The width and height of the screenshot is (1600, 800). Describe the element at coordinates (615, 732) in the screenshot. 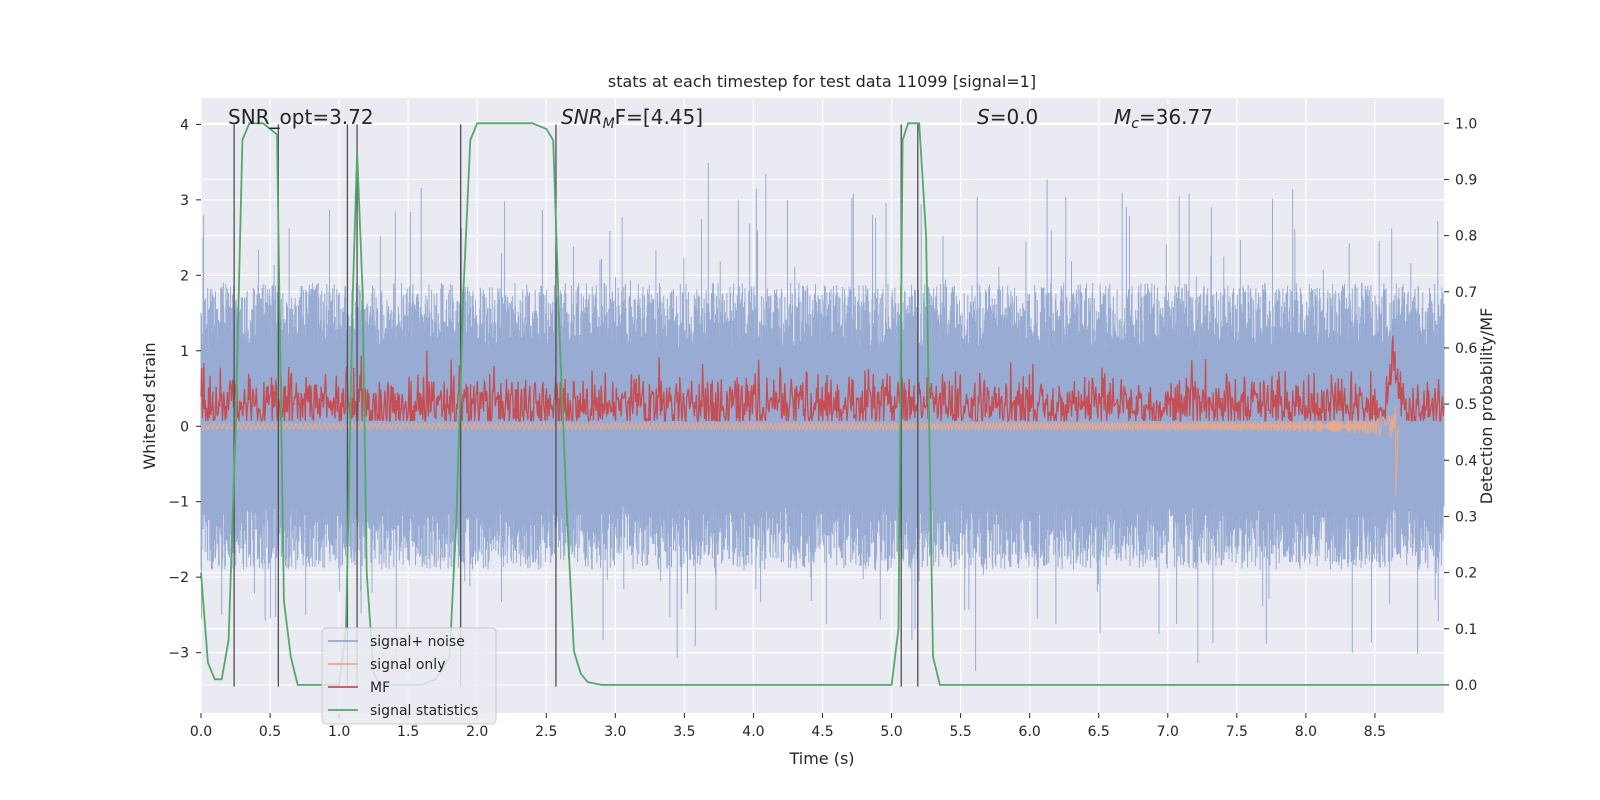

I see `x-tick-label: 3.0` at that location.